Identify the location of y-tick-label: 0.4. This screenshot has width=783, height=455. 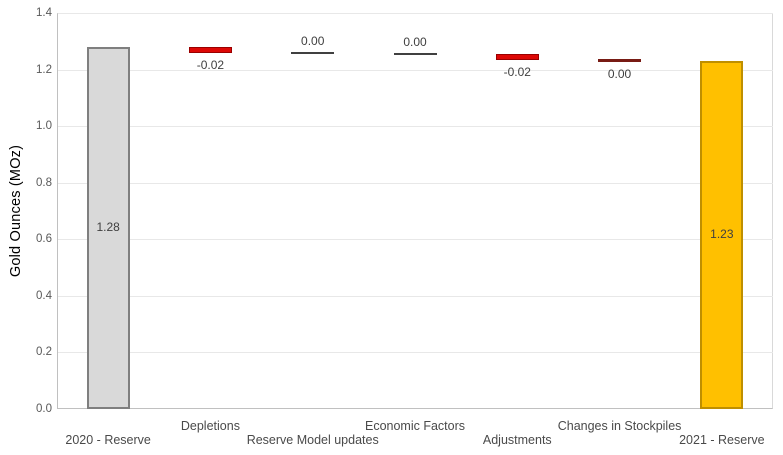
(44, 295).